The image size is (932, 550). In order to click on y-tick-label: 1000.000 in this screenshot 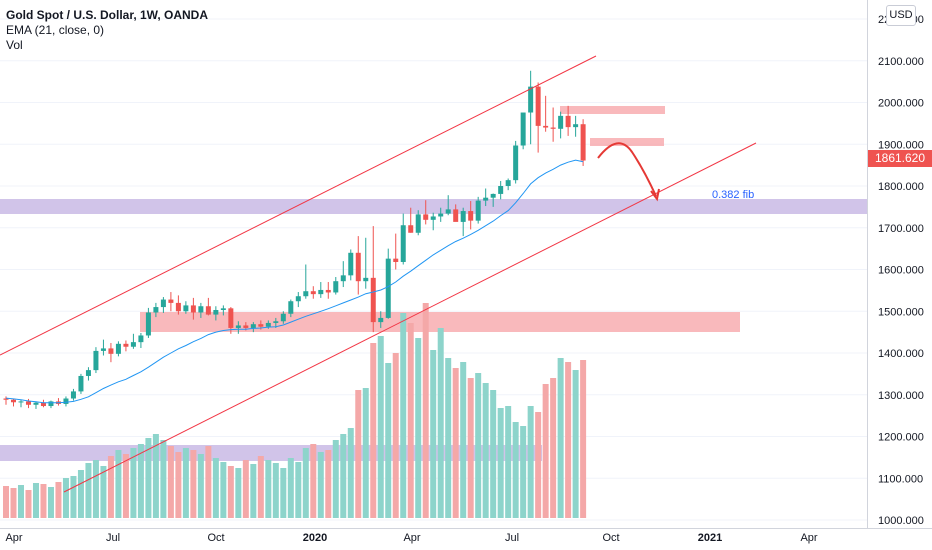, I will do `click(901, 521)`.